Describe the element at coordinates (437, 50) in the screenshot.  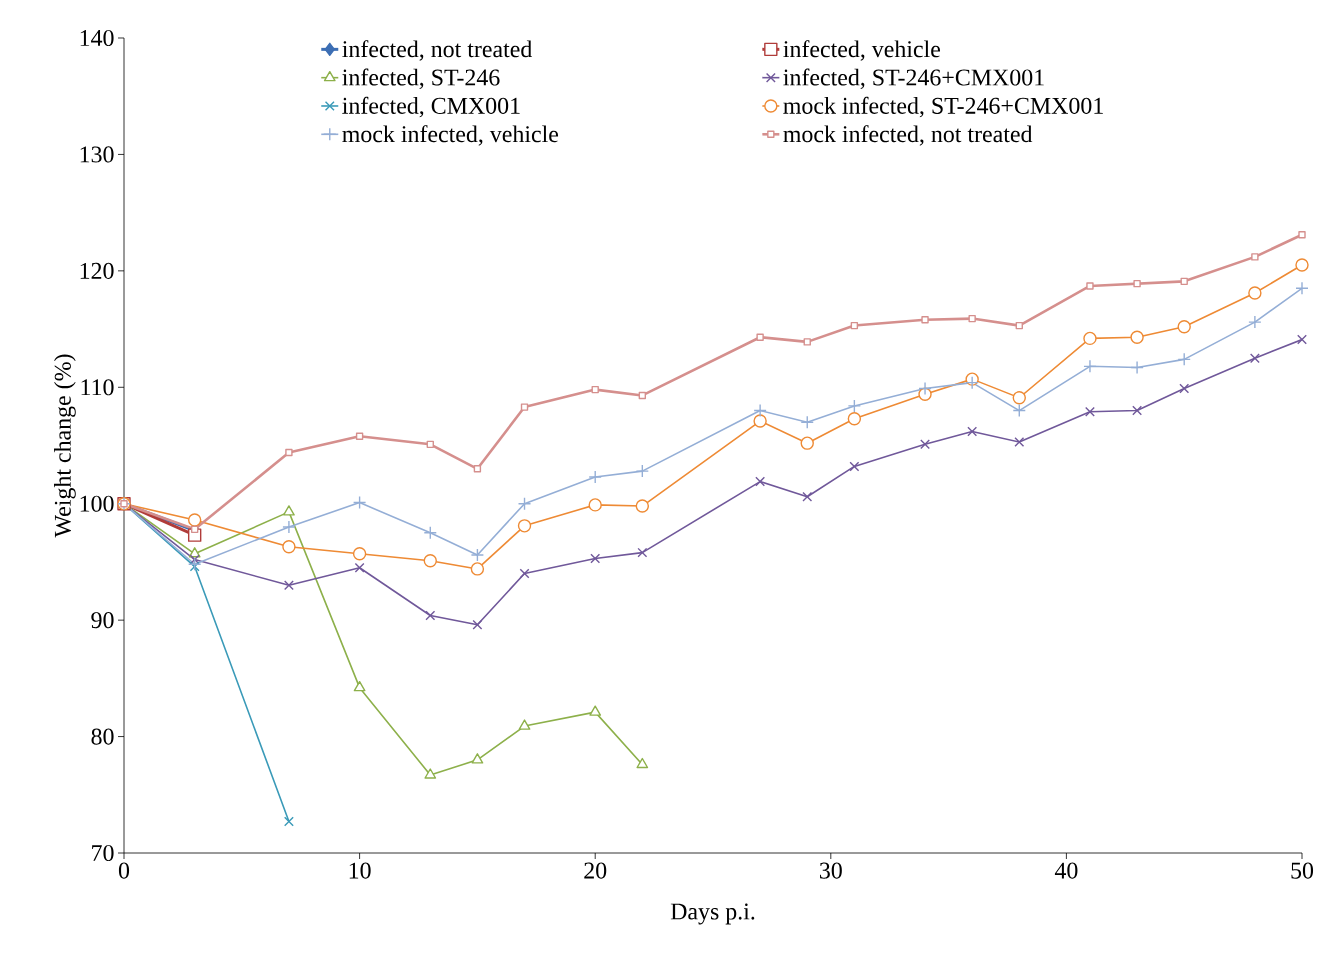
I see `legend-label: infected, not treated` at that location.